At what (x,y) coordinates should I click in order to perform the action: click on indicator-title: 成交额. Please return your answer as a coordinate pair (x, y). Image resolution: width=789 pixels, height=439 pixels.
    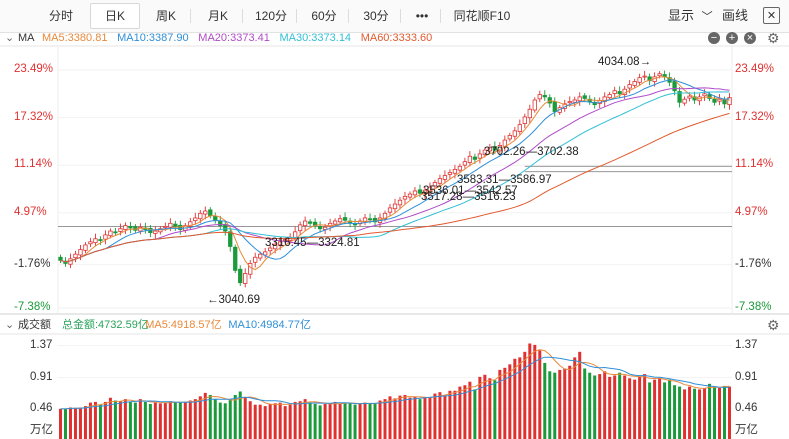
    Looking at the image, I should click on (34, 325).